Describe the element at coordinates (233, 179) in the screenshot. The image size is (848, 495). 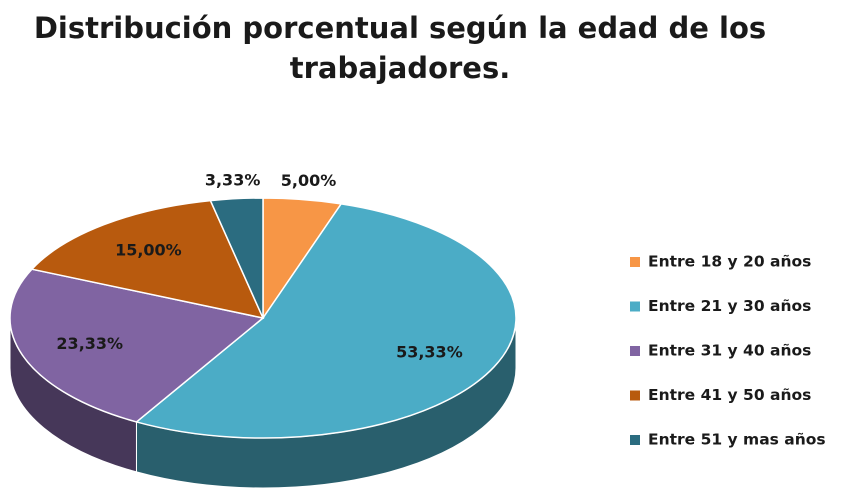
I see `data-label: 3,33%` at that location.